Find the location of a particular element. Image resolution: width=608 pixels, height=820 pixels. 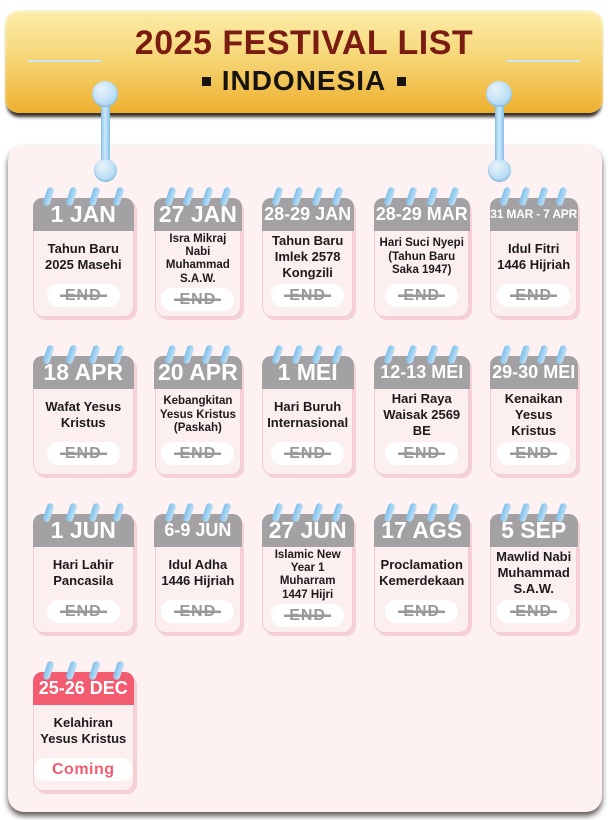

festival-name-area: Tahun Baru 2025 Masehi is located at coordinates (83, 258).